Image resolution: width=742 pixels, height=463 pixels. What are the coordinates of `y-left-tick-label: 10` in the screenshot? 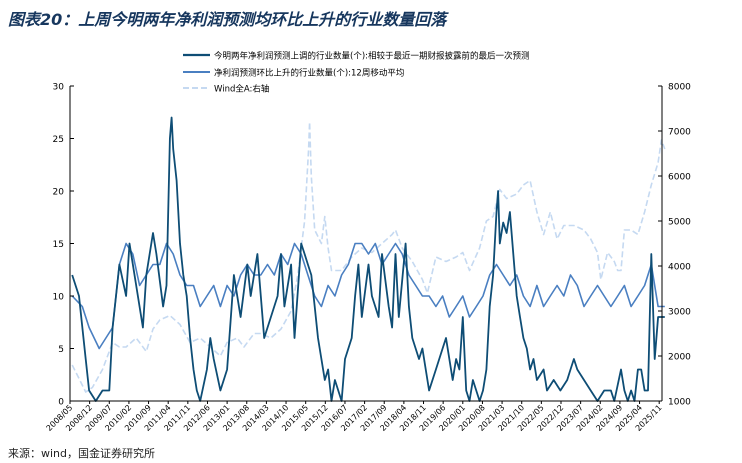 It's located at (59, 298).